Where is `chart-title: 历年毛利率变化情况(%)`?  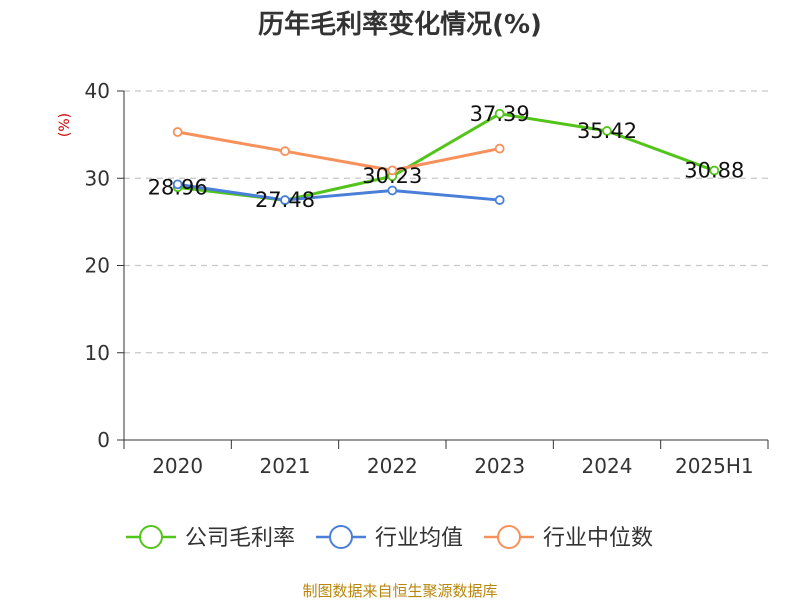
chart-title: 历年毛利率变化情况(%) is located at coordinates (400, 24).